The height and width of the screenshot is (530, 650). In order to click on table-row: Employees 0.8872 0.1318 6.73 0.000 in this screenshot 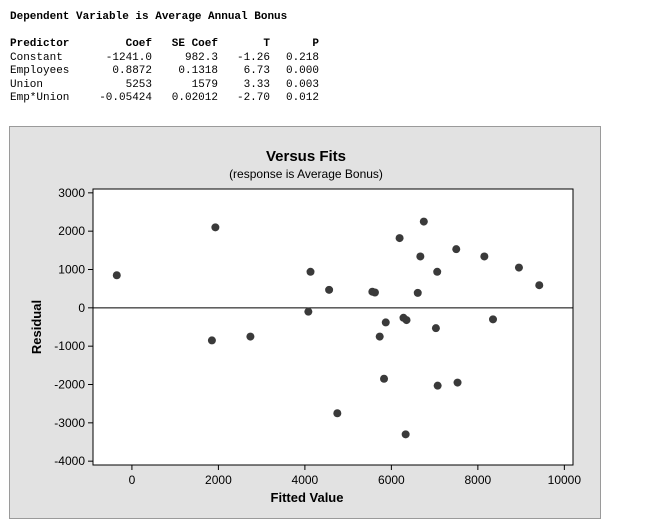, I will do `click(164, 72)`.